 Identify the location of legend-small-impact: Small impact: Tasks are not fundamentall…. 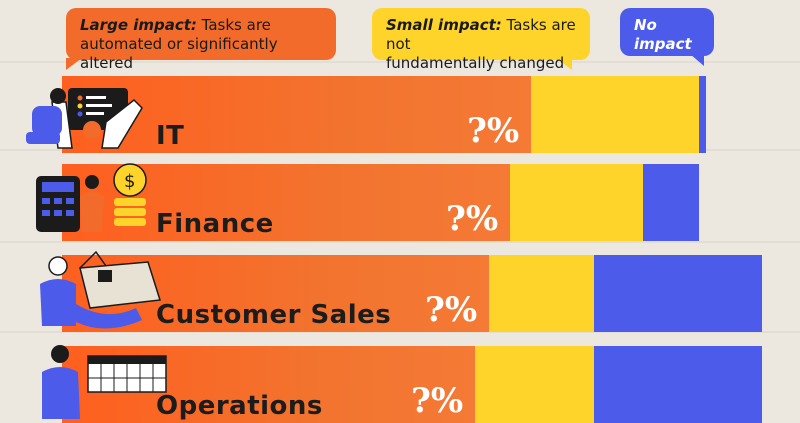
(481, 40).